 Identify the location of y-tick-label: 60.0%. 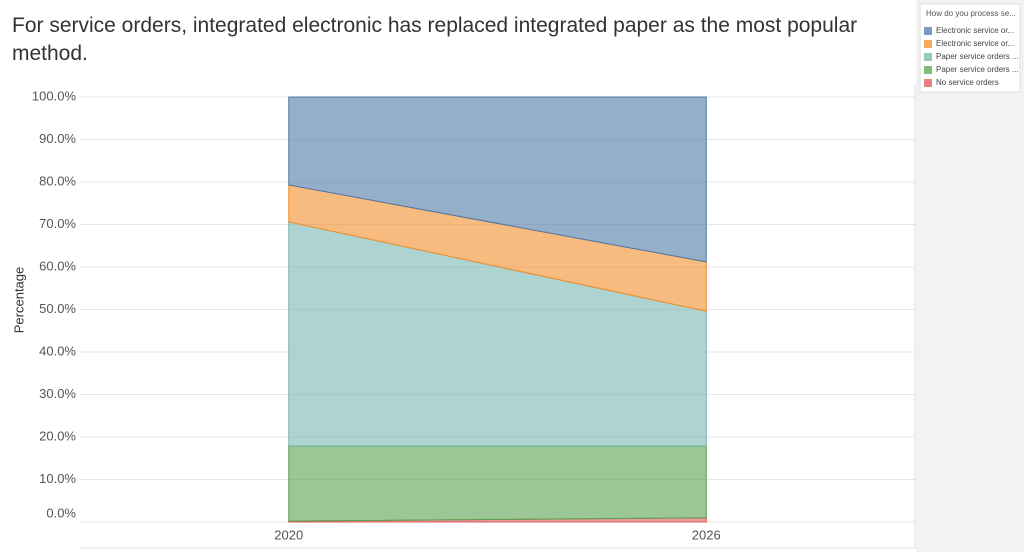
(57, 265).